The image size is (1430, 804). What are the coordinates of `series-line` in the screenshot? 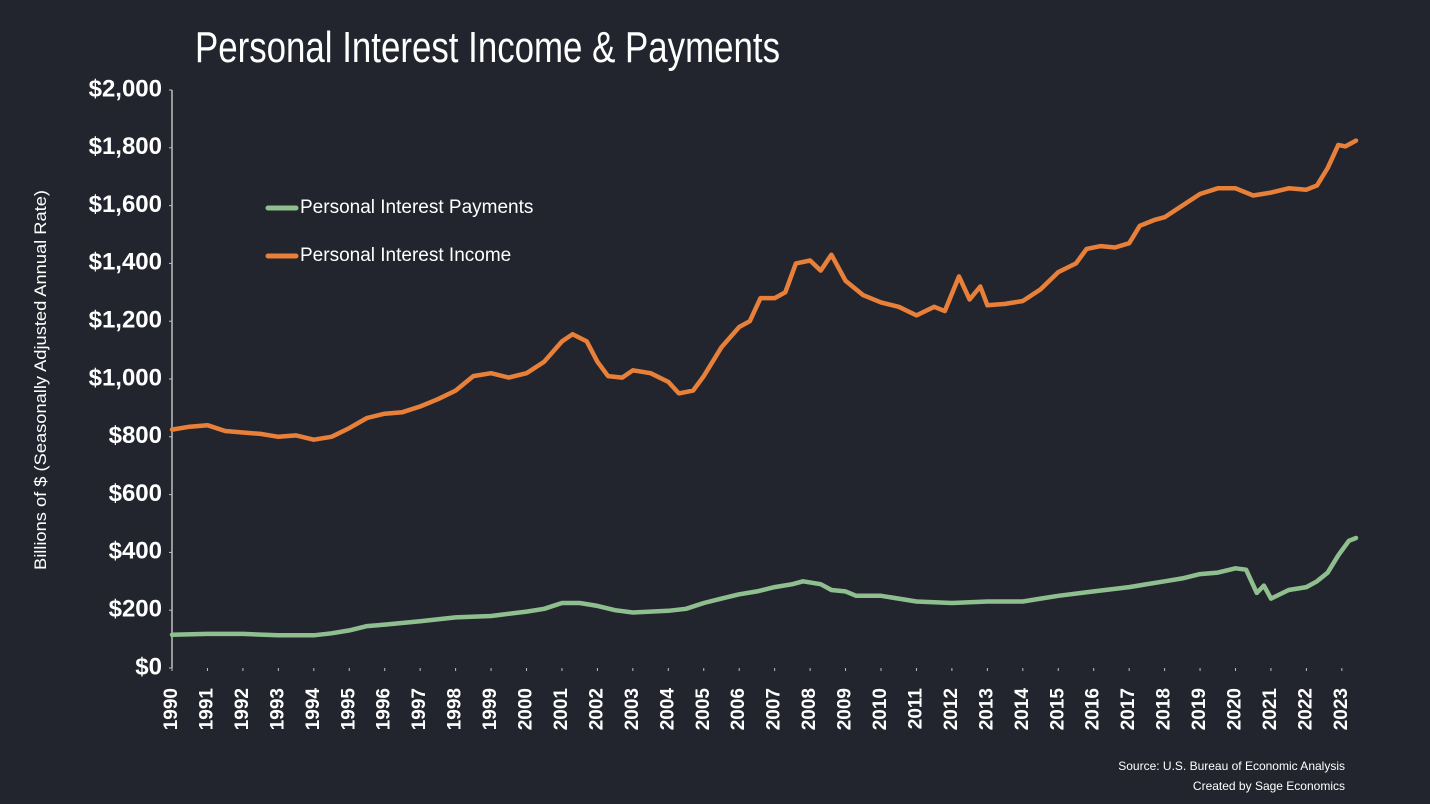 It's located at (764, 586).